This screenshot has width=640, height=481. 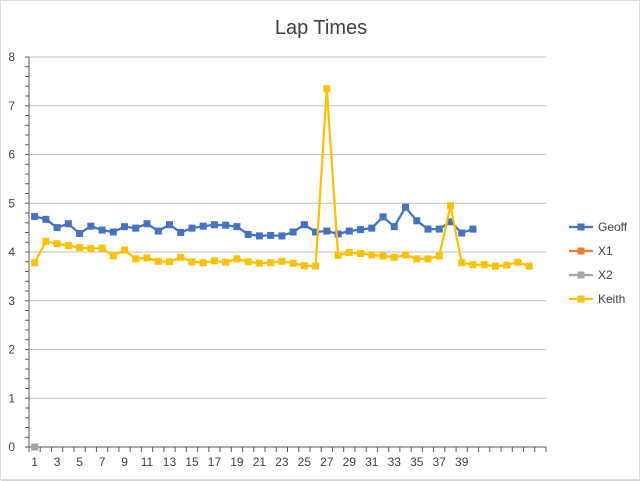 What do you see at coordinates (350, 462) in the screenshot?
I see `x-tick-label: 29` at bounding box center [350, 462].